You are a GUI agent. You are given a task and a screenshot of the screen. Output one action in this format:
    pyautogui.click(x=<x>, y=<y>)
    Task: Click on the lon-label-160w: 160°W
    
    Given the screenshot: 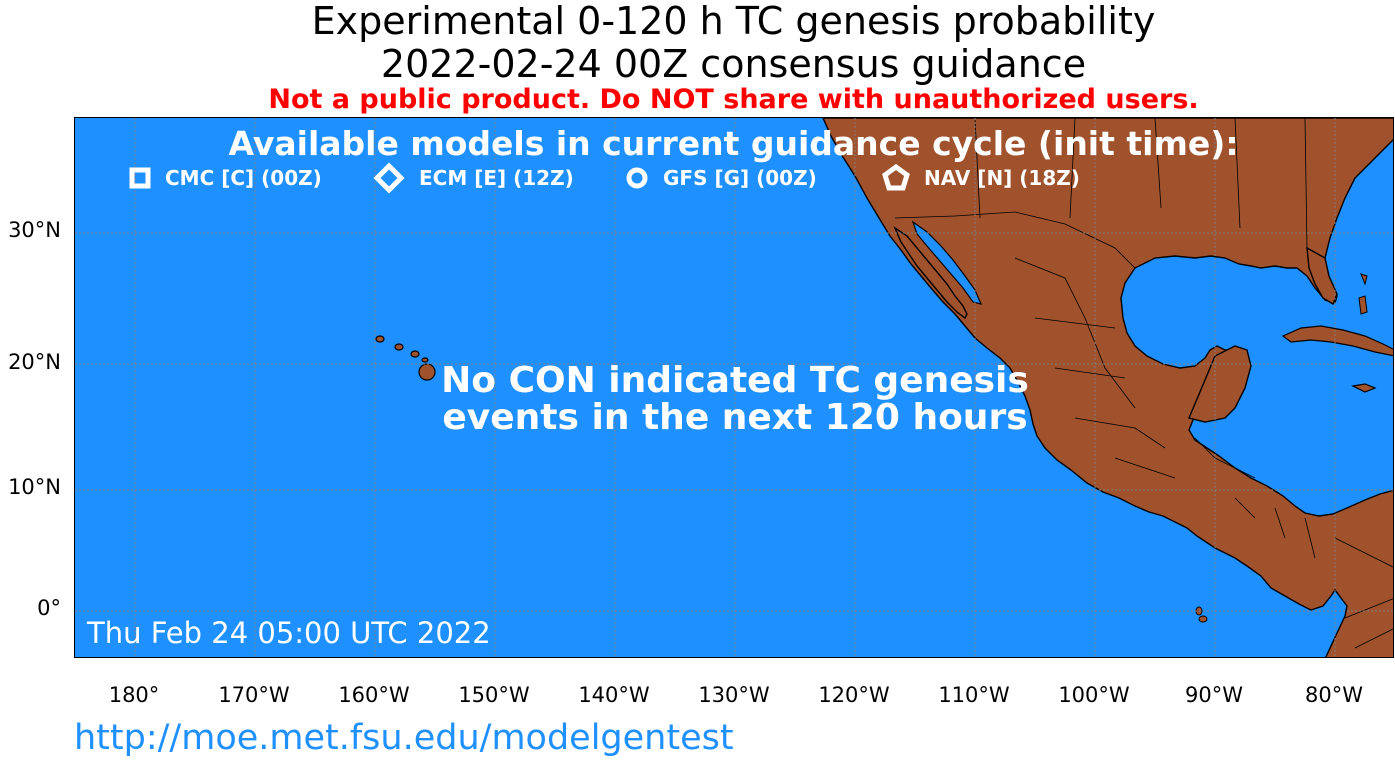 What is the action you would take?
    pyautogui.click(x=374, y=695)
    